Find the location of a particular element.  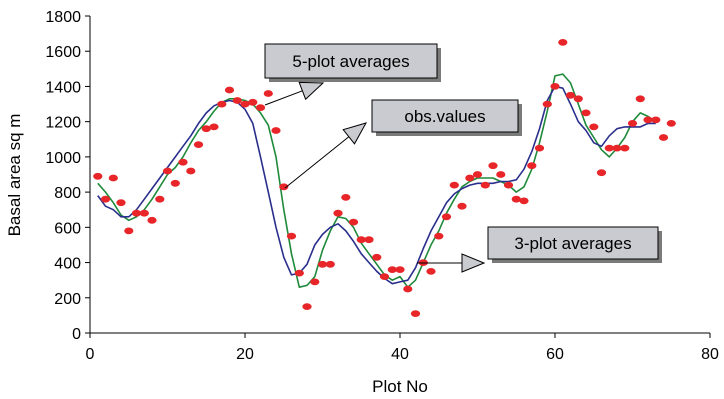

x-tick-label: 0 is located at coordinates (90, 354).